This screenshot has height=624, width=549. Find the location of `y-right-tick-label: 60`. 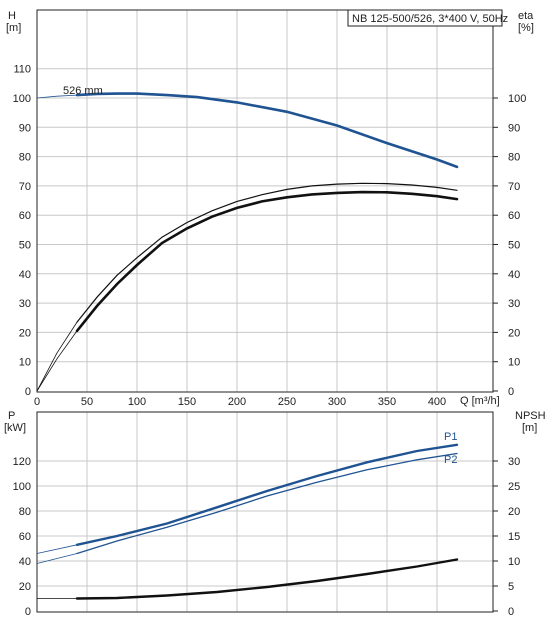

y-right-tick-label: 60 is located at coordinates (514, 216).